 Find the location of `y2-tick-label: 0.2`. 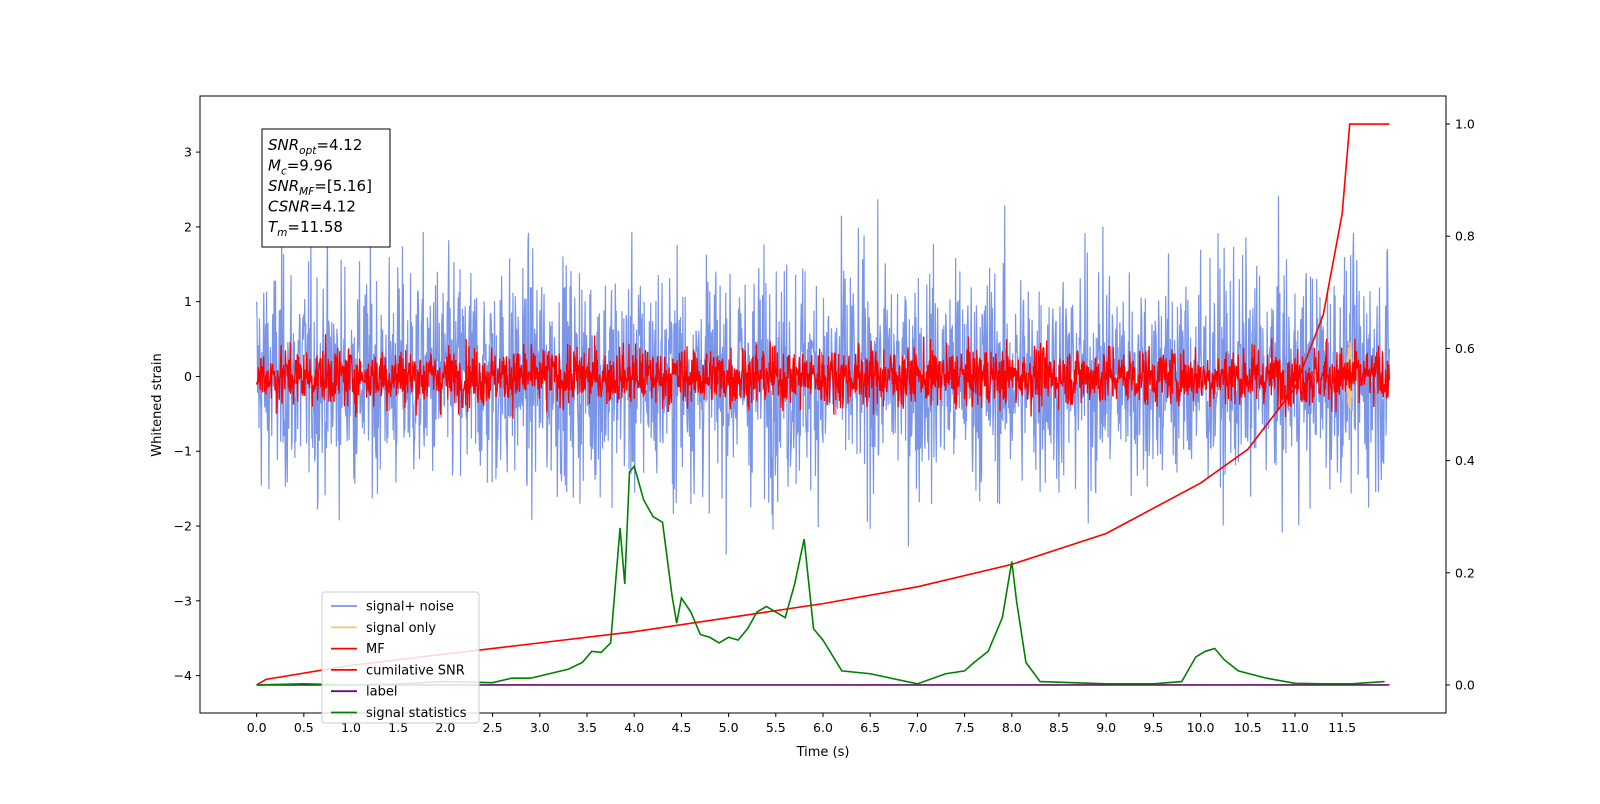

y2-tick-label: 0.2 is located at coordinates (1465, 572).